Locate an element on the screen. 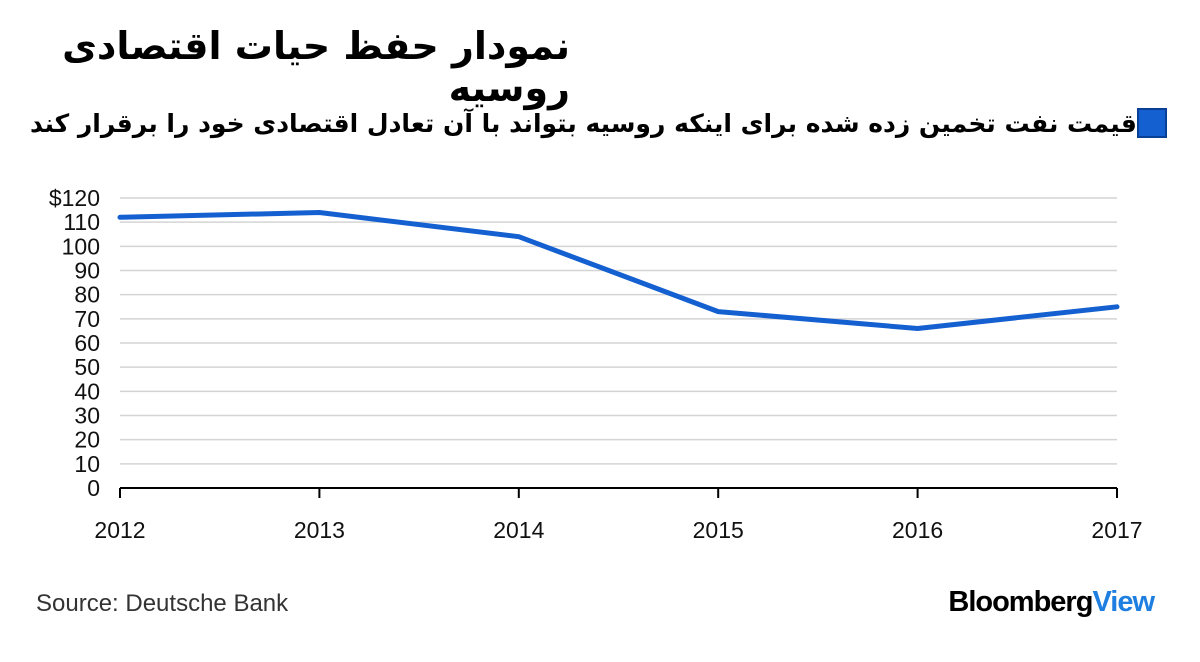 The image size is (1200, 662). brand-logo: BloombergView is located at coordinates (1051, 602).